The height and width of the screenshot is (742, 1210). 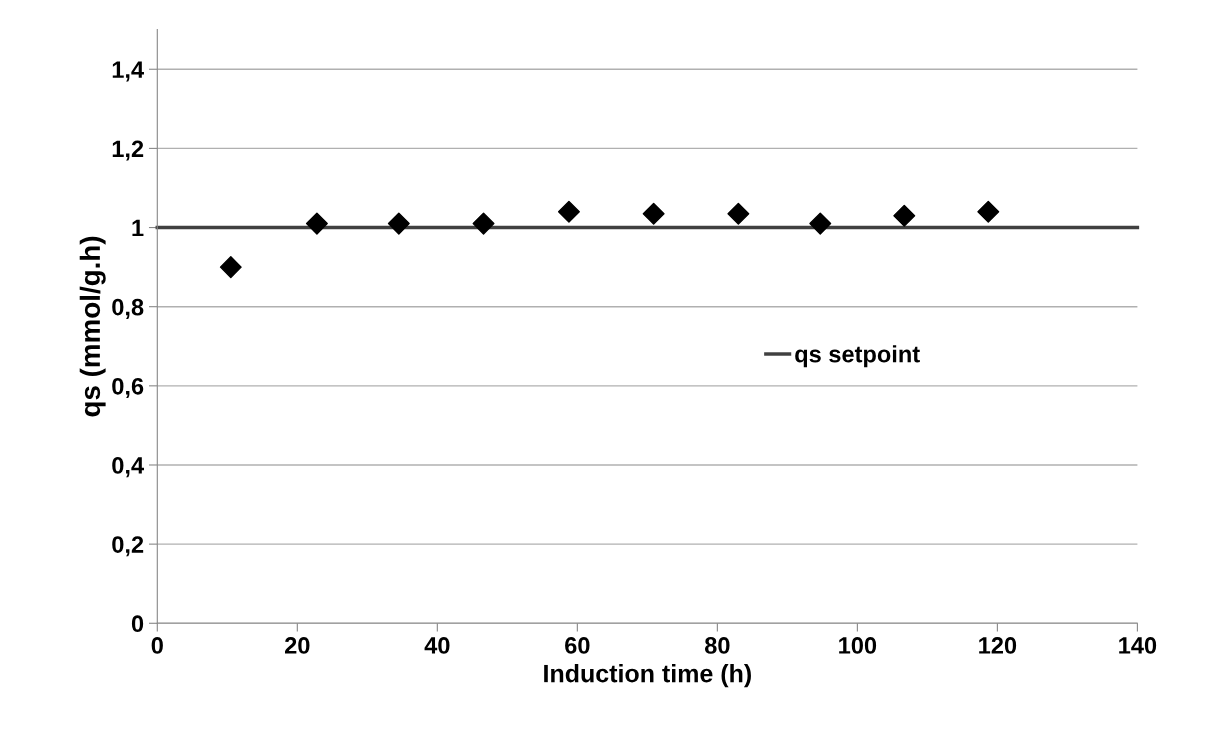 What do you see at coordinates (577, 645) in the screenshot?
I see `x-tick-label: 60` at bounding box center [577, 645].